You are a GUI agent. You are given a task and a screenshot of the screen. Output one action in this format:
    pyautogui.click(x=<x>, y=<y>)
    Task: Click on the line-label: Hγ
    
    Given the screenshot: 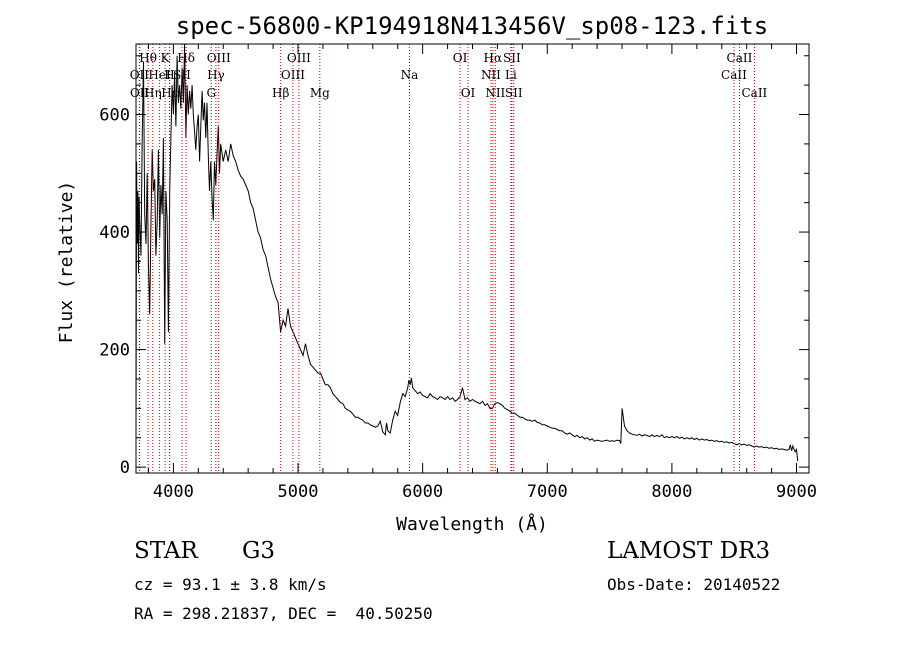 What is the action you would take?
    pyautogui.click(x=216, y=75)
    